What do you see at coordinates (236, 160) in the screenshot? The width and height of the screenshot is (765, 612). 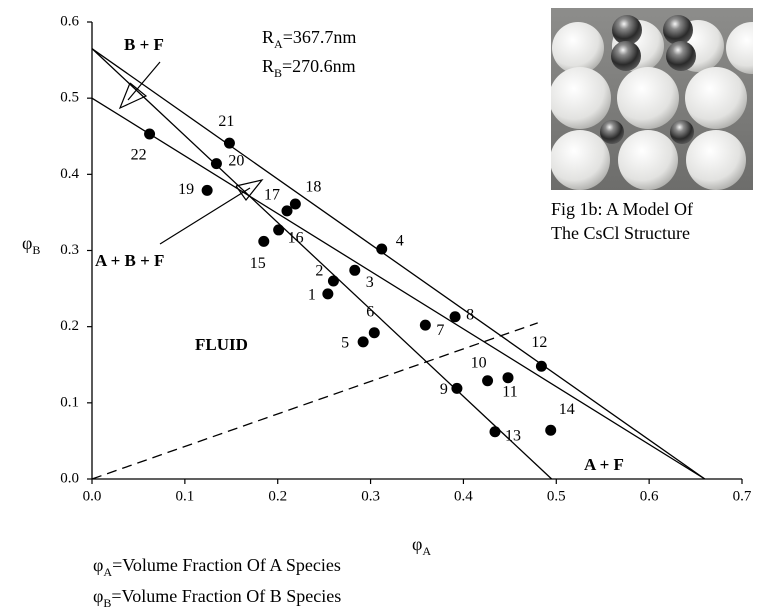 I see `point-label: 20` at bounding box center [236, 160].